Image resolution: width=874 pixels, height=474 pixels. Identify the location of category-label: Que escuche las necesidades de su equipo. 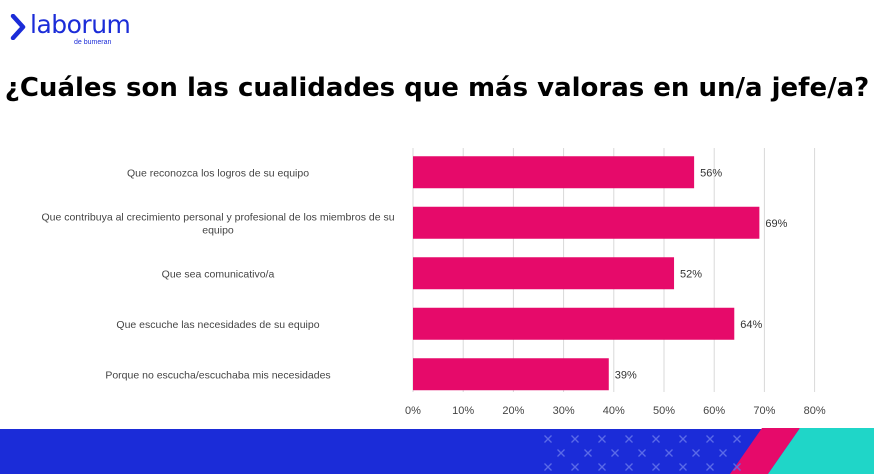
(217, 325).